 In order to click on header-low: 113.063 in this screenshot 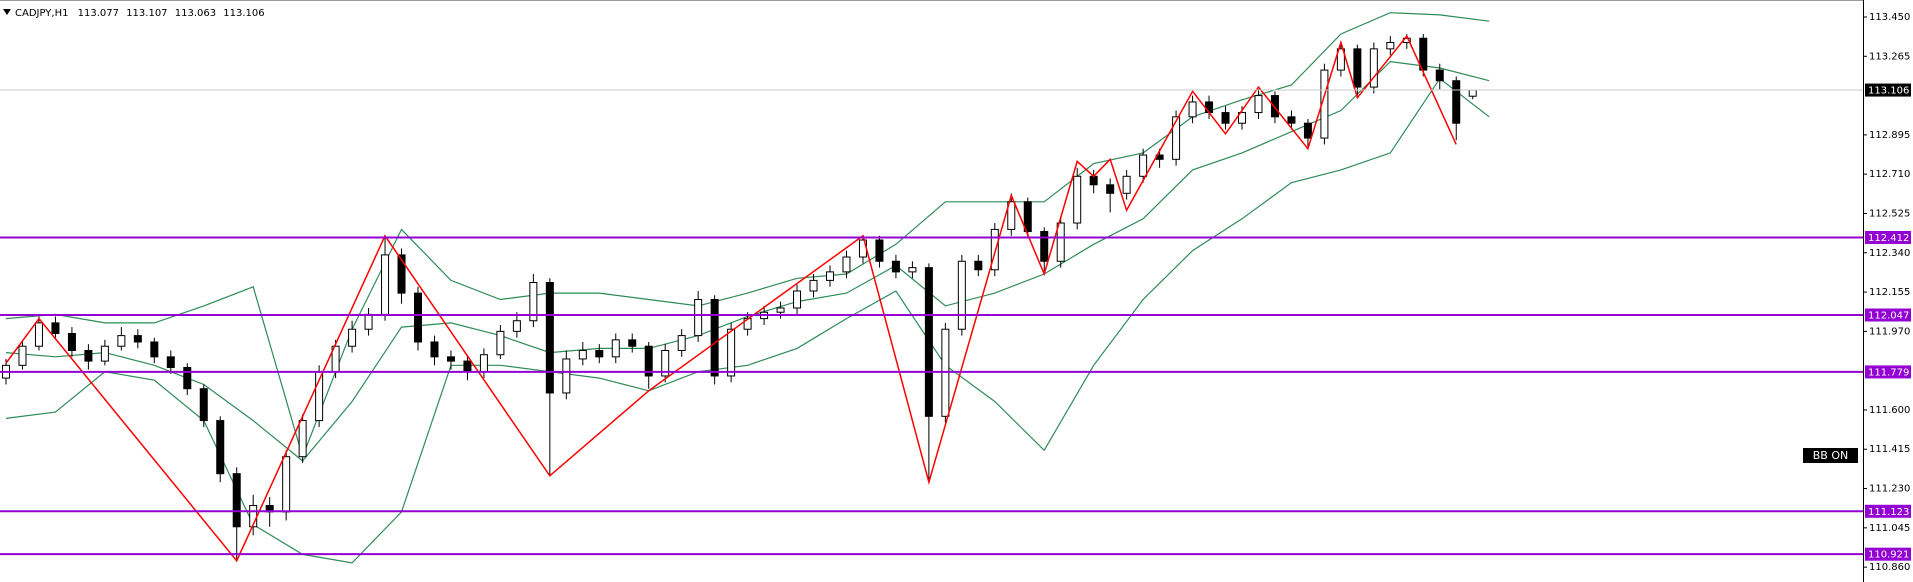, I will do `click(195, 13)`.